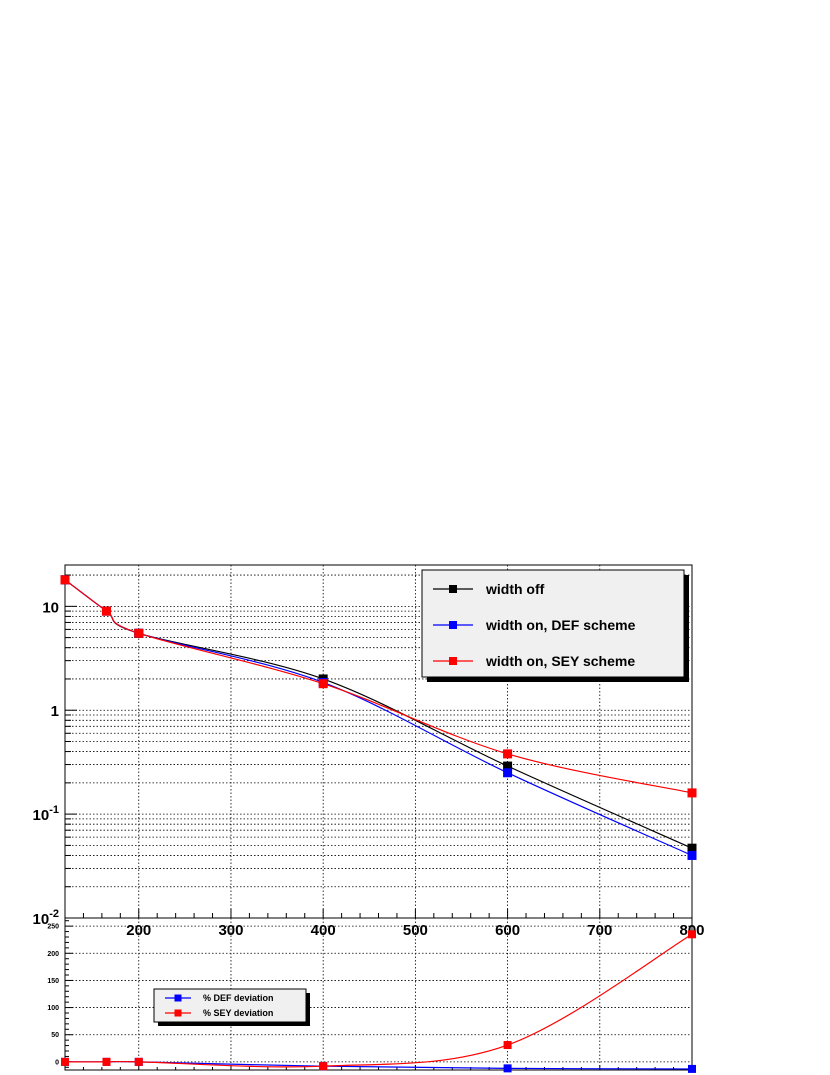 The image size is (830, 1075). Describe the element at coordinates (53, 981) in the screenshot. I see `y-tick-label: 150` at that location.